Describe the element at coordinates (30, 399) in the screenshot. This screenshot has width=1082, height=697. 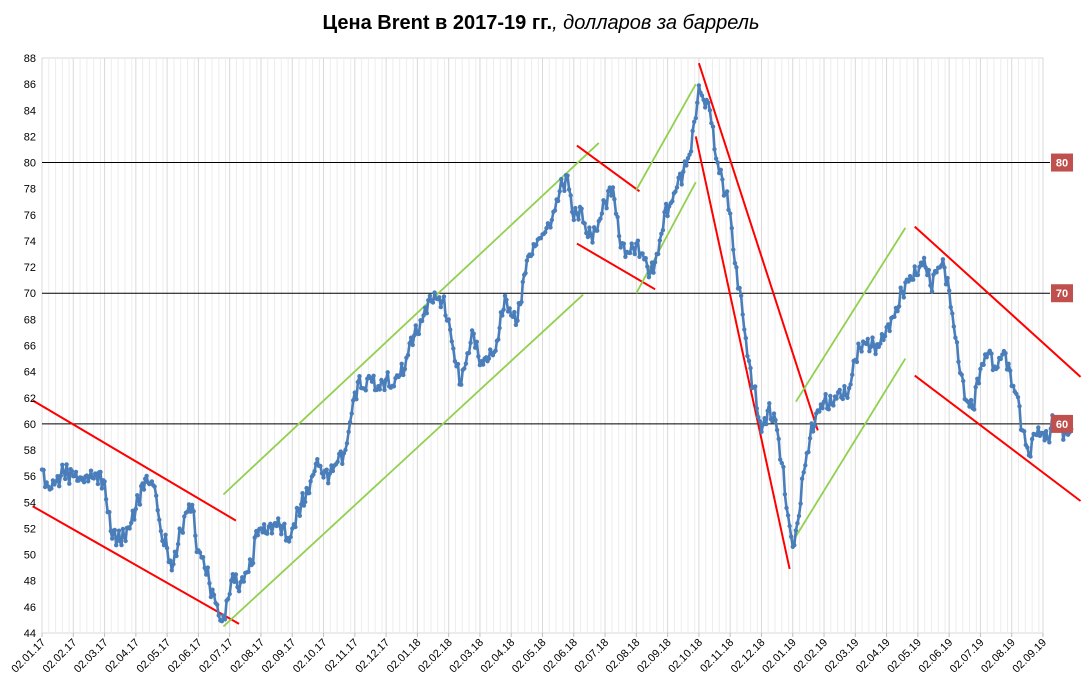
I see `y-tick-label: 62` at that location.